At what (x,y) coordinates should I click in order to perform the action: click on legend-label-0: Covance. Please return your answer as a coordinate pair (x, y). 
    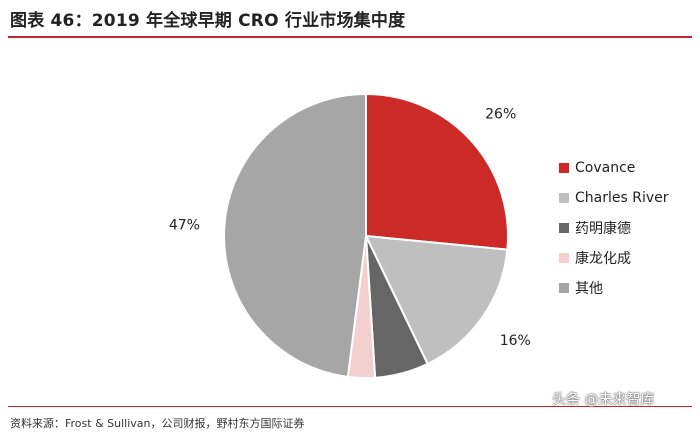
    Looking at the image, I should click on (605, 168).